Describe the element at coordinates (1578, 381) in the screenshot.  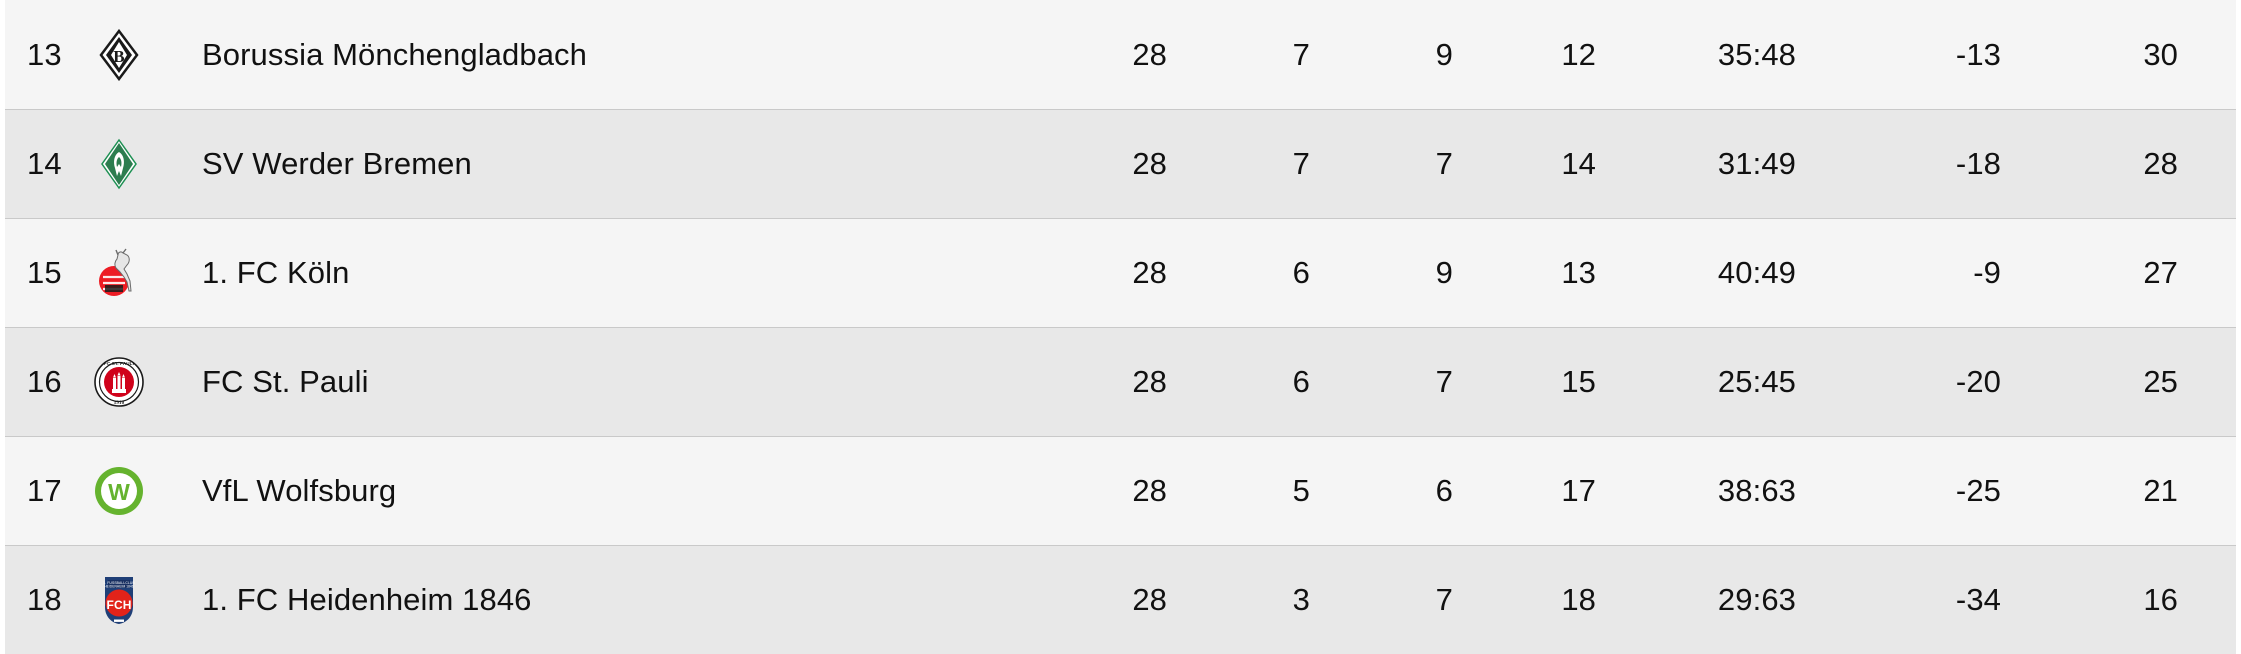
I see `losses-cell: 15` at that location.